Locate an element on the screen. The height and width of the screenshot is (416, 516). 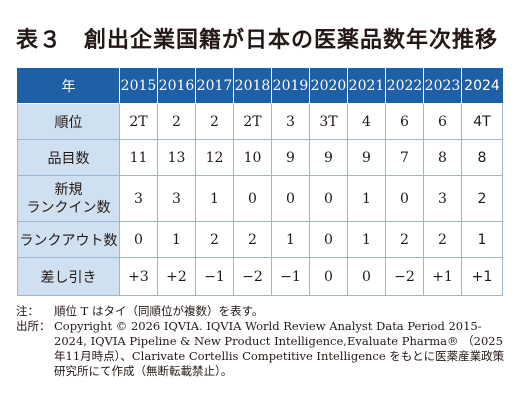
table-title-text: 創出企業国籍が日本の医薬品数年次推移 is located at coordinates (291, 40).